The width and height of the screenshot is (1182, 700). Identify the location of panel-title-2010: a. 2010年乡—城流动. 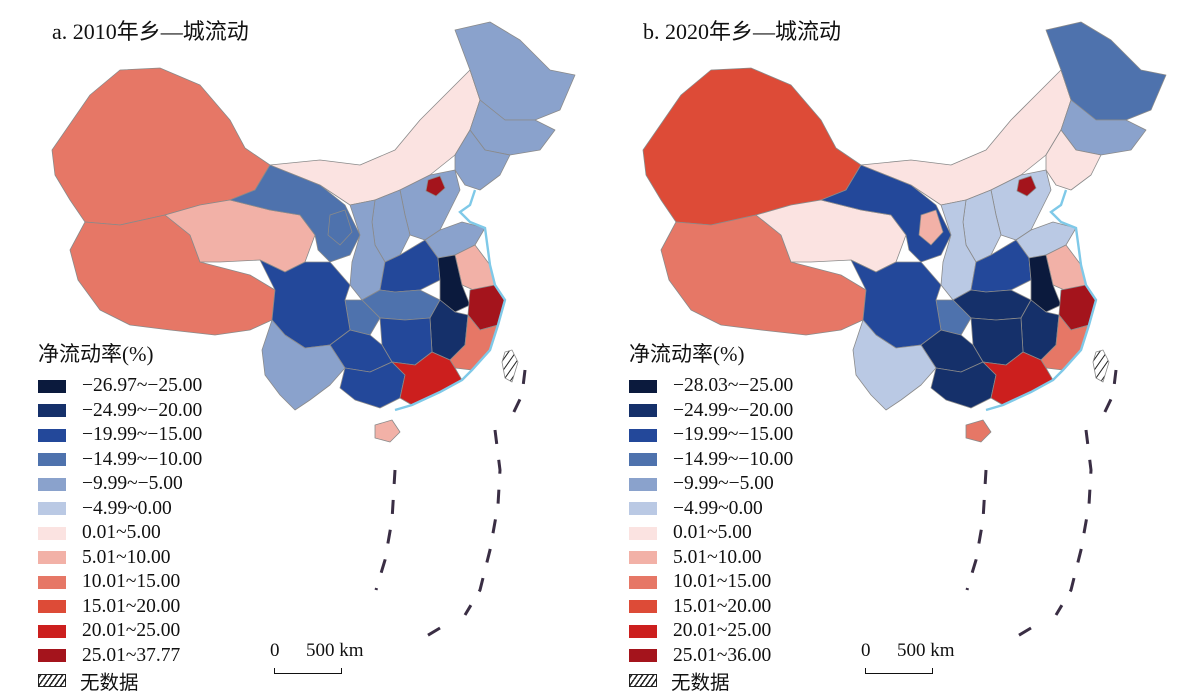
(150, 31).